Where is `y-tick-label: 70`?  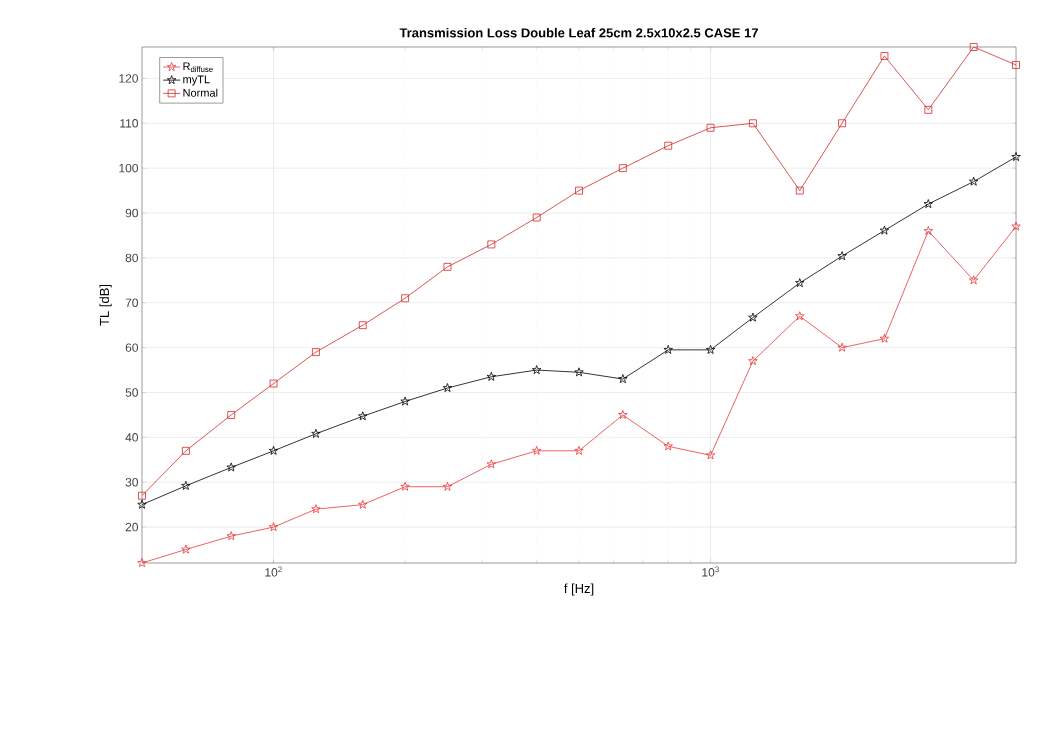
y-tick-label: 70 is located at coordinates (132, 302).